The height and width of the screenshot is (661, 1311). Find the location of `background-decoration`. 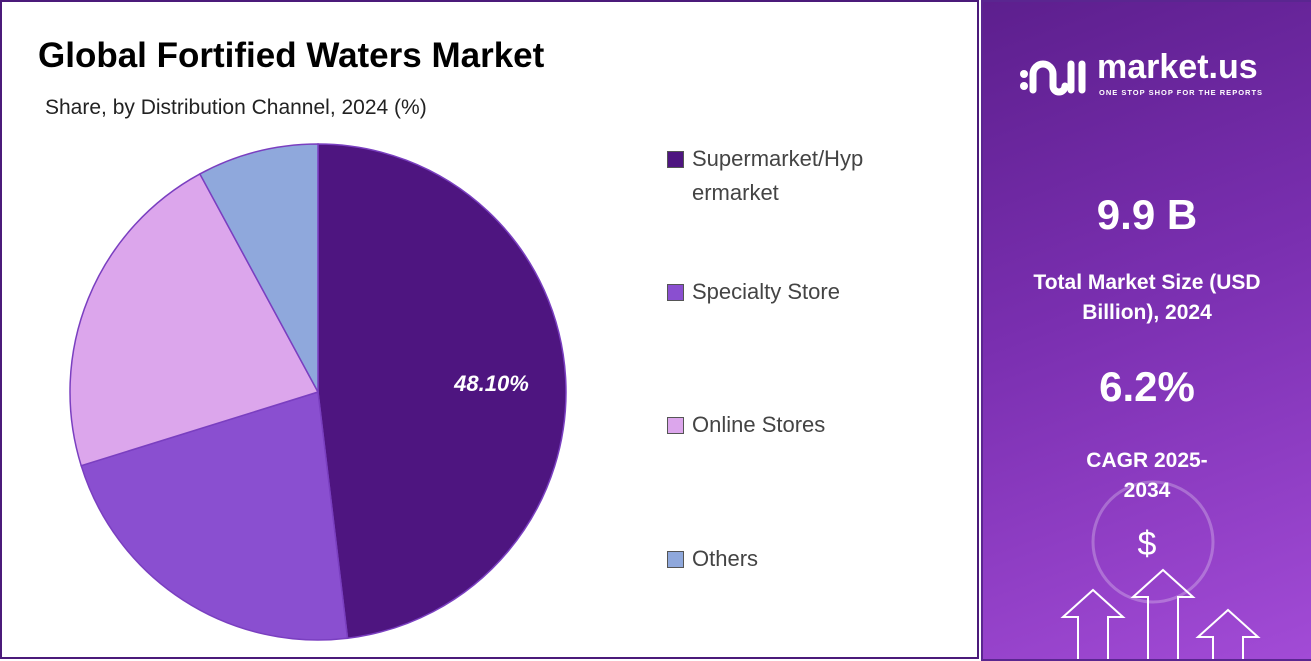

background-decoration is located at coordinates (1153, 542).